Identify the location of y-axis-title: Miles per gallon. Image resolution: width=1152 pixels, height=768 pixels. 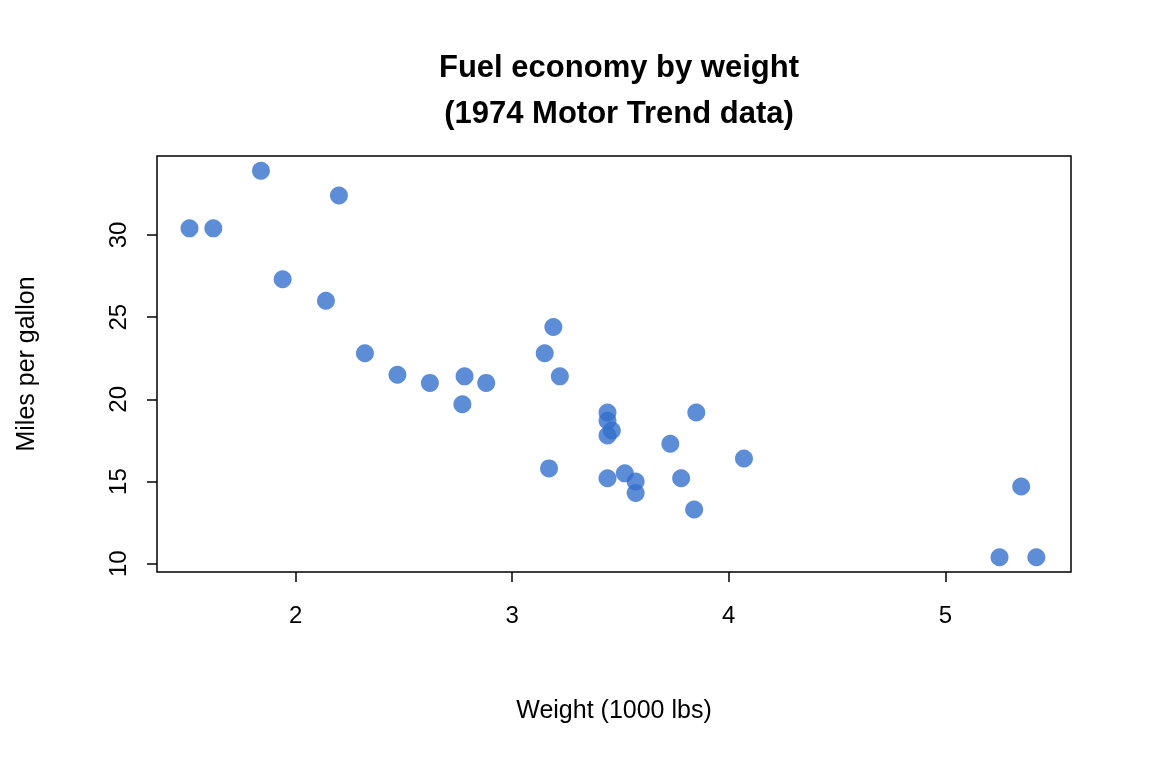
(24, 364).